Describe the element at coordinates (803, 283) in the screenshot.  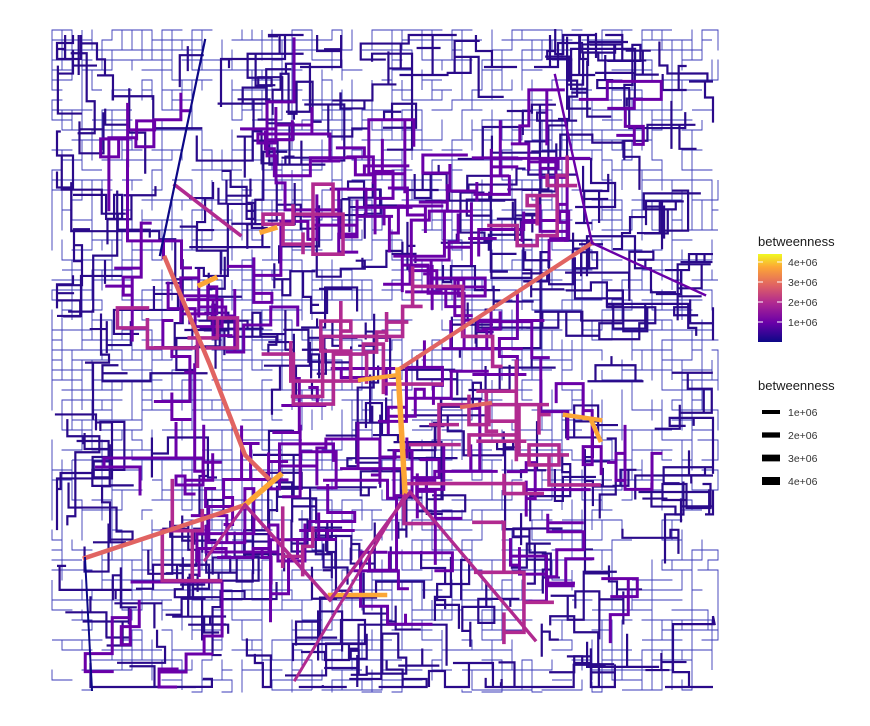
I see `colour-legend-label: 3e+06` at that location.